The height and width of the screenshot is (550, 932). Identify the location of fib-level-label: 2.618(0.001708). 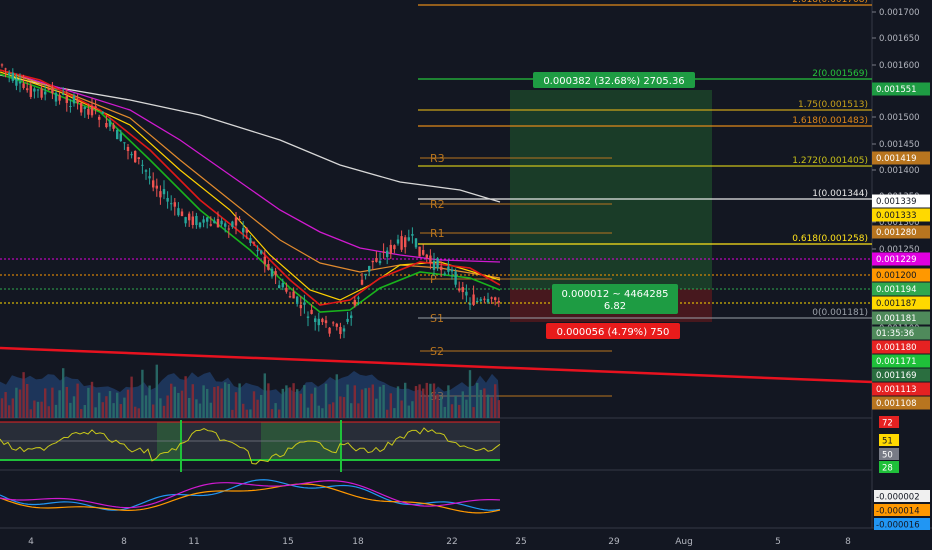
(830, 2).